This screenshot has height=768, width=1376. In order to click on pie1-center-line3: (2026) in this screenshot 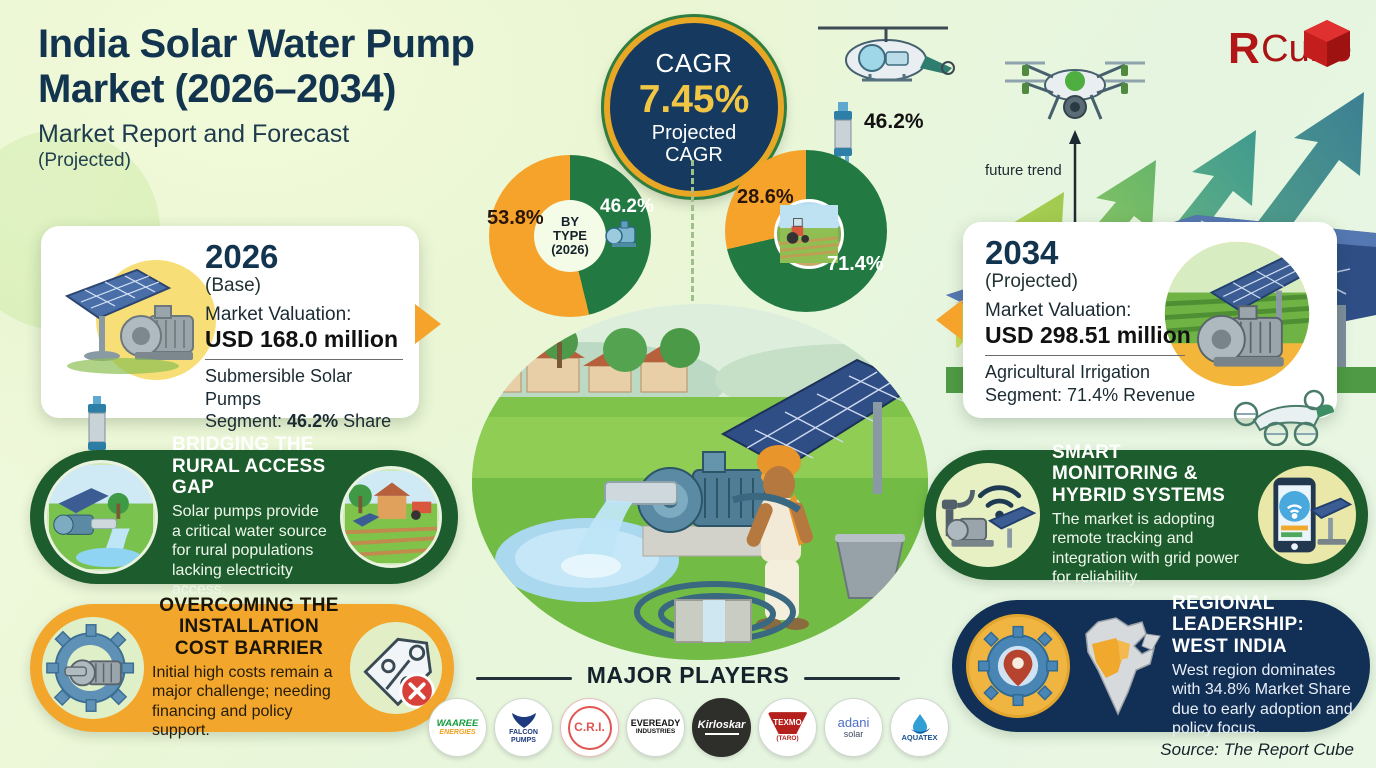, I will do `click(570, 250)`.